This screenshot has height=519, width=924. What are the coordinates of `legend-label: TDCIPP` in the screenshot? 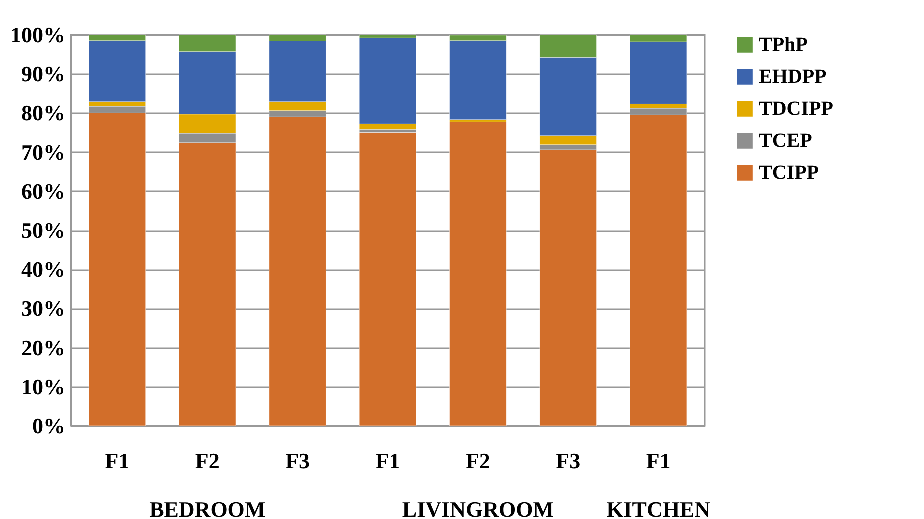 It's located at (796, 109).